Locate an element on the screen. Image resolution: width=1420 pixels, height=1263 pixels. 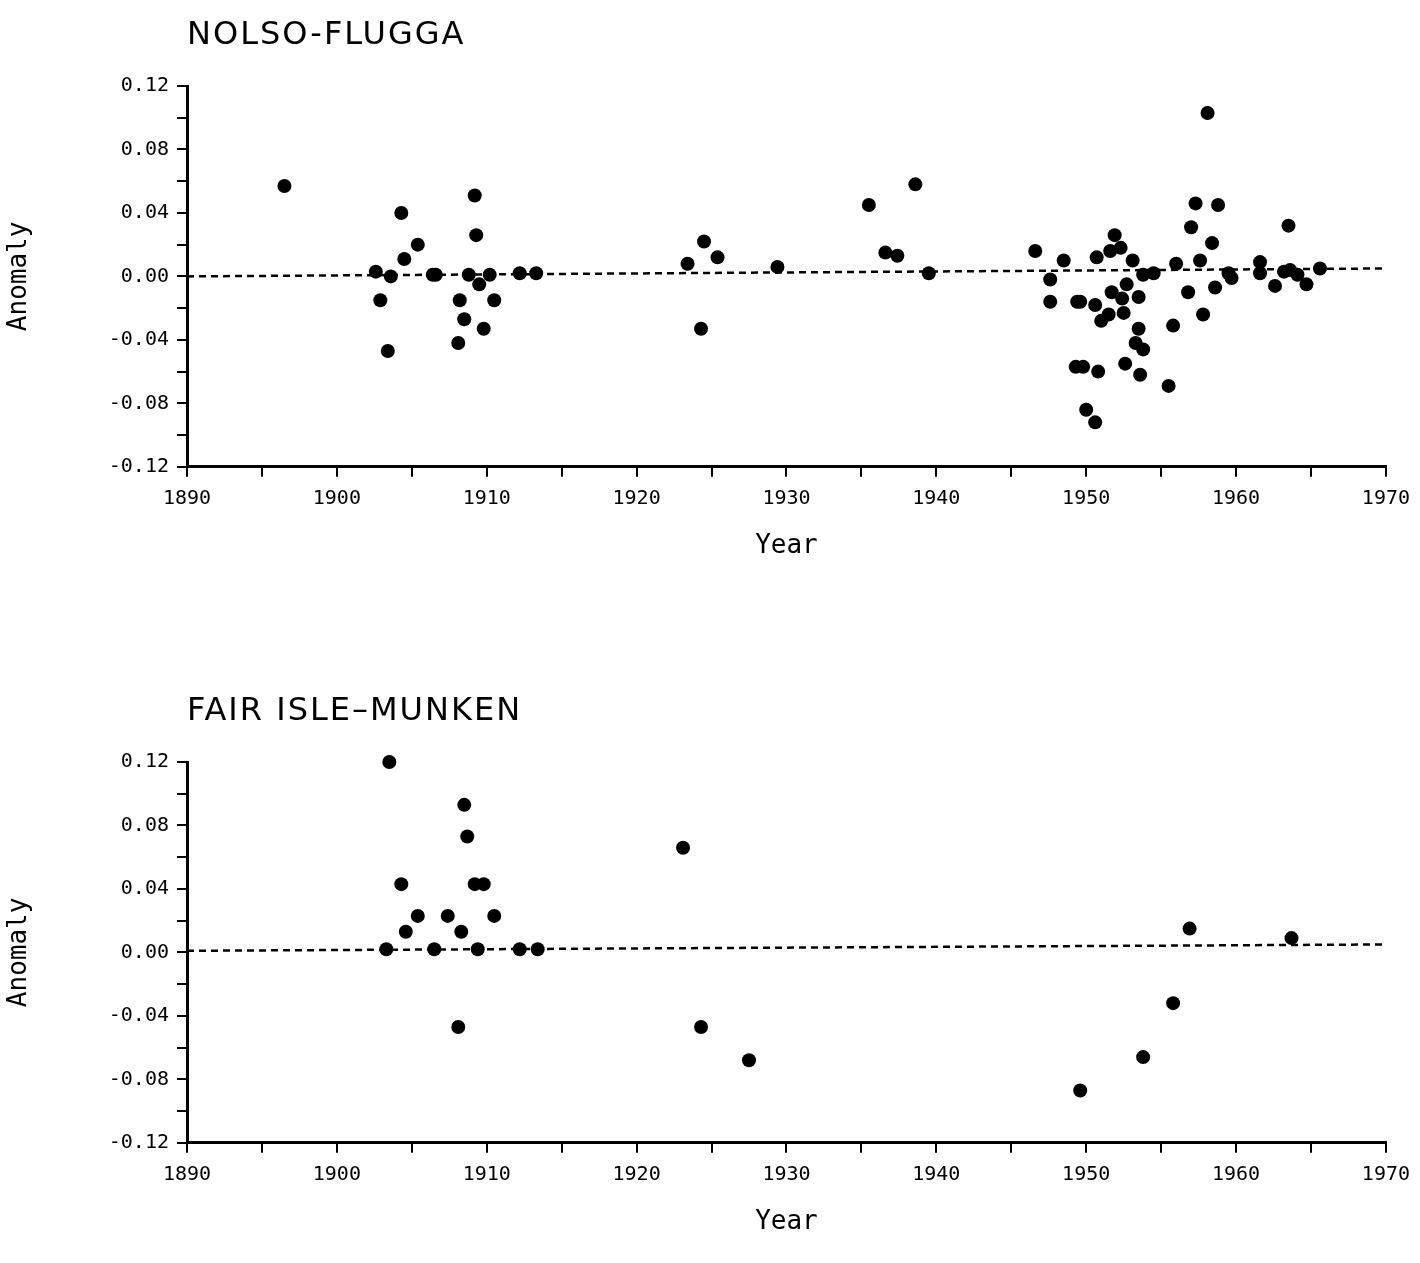
chart-title: NOLSO-FLUGGA is located at coordinates (326, 33).